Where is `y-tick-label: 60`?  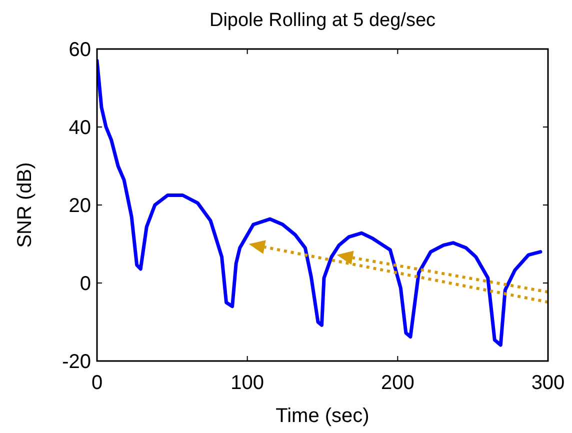
y-tick-label: 60 is located at coordinates (79, 50).